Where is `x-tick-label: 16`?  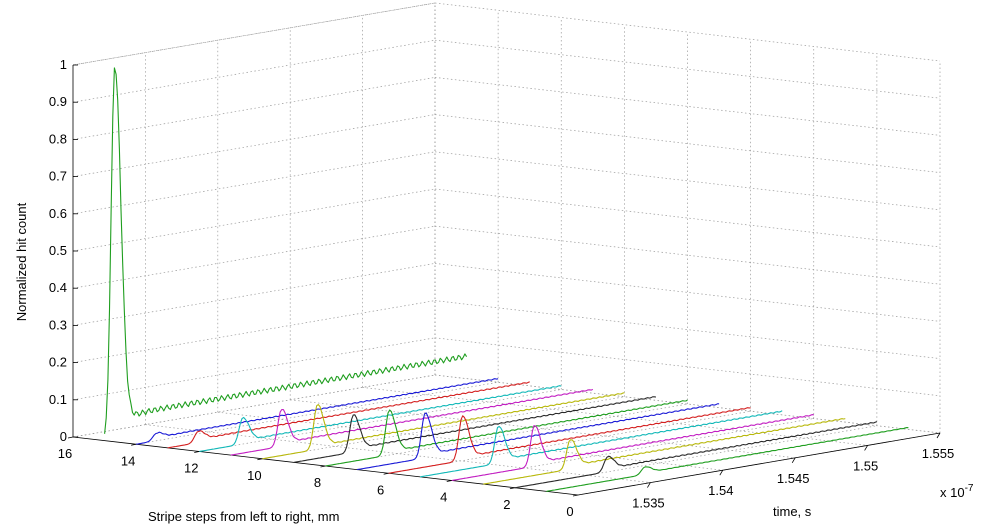 x-tick-label: 16 is located at coordinates (65, 453).